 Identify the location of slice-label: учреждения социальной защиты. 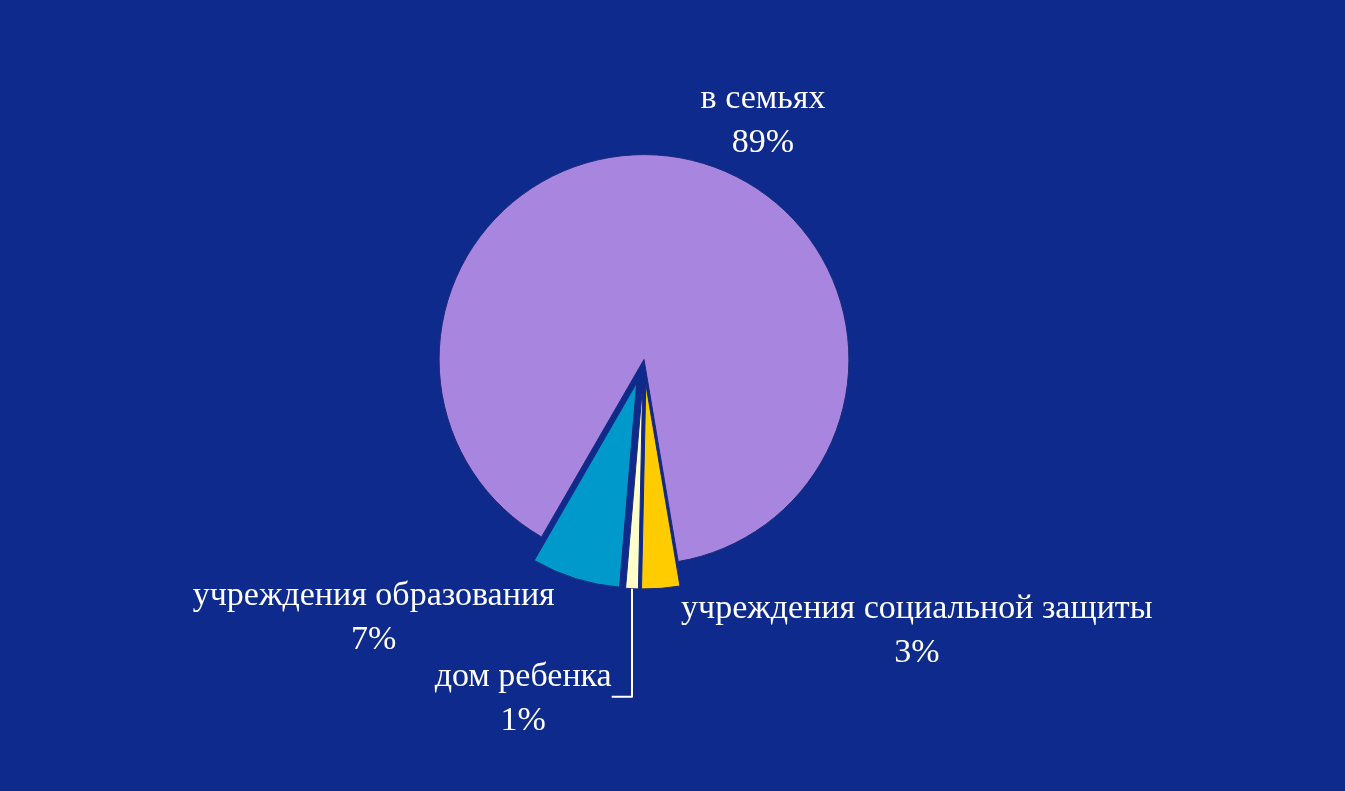
(917, 607).